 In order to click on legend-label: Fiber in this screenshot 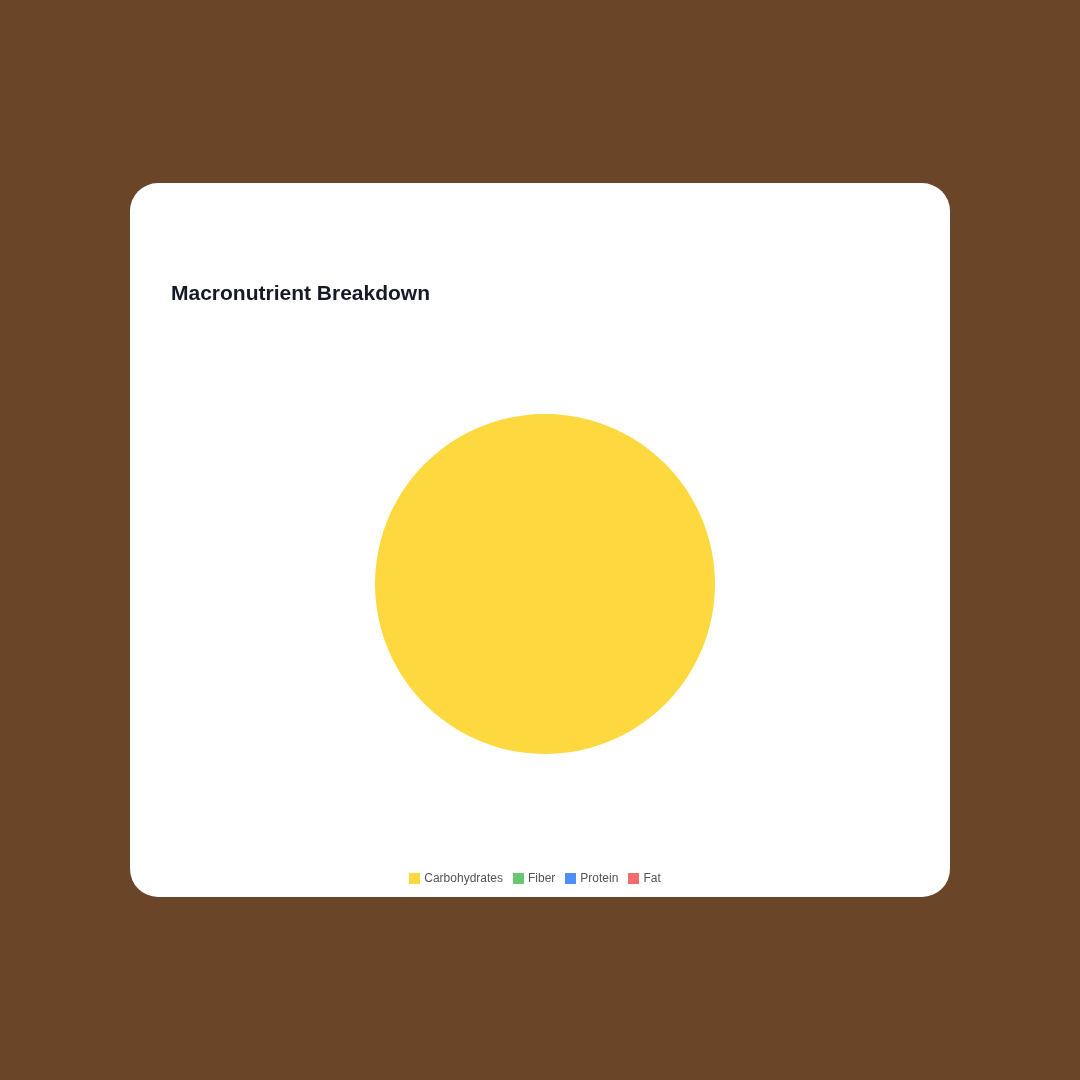, I will do `click(542, 878)`.